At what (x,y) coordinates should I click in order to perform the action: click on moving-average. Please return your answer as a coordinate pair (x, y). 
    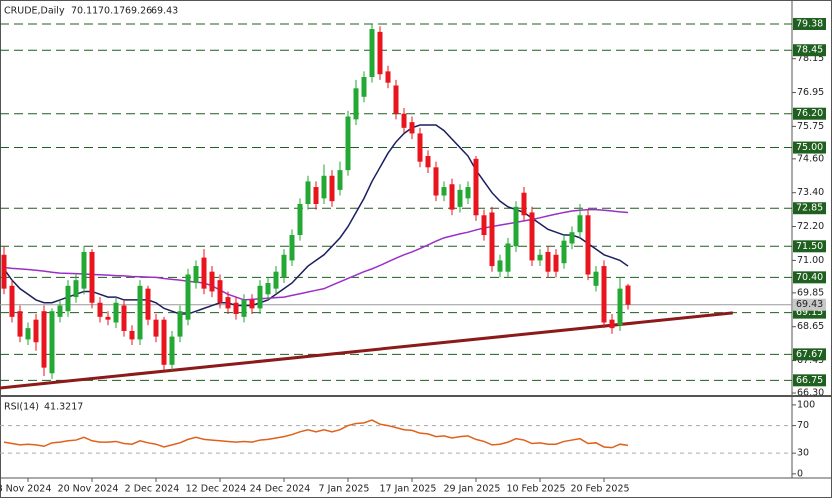
    Looking at the image, I should click on (316, 254).